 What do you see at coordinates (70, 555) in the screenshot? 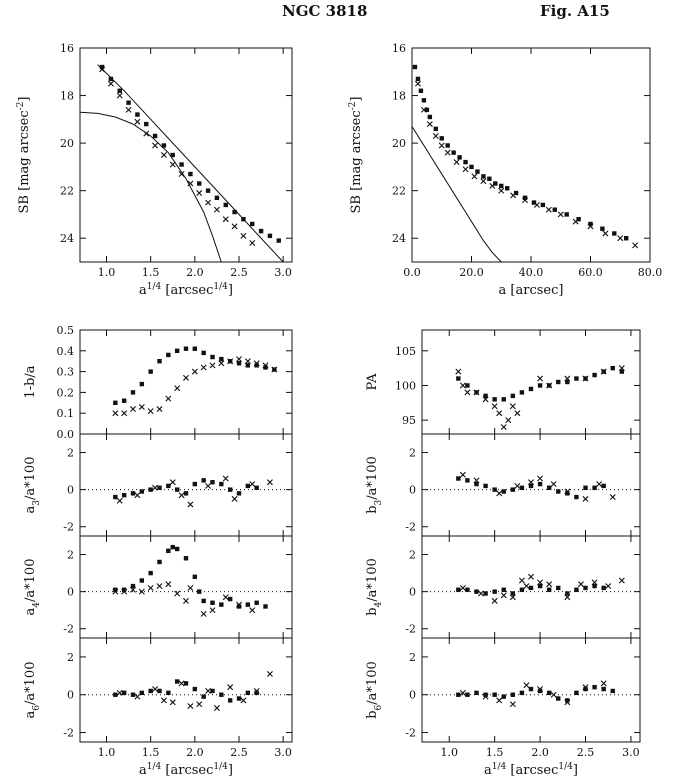
I see `a4-ytick-label: 2` at bounding box center [70, 555].